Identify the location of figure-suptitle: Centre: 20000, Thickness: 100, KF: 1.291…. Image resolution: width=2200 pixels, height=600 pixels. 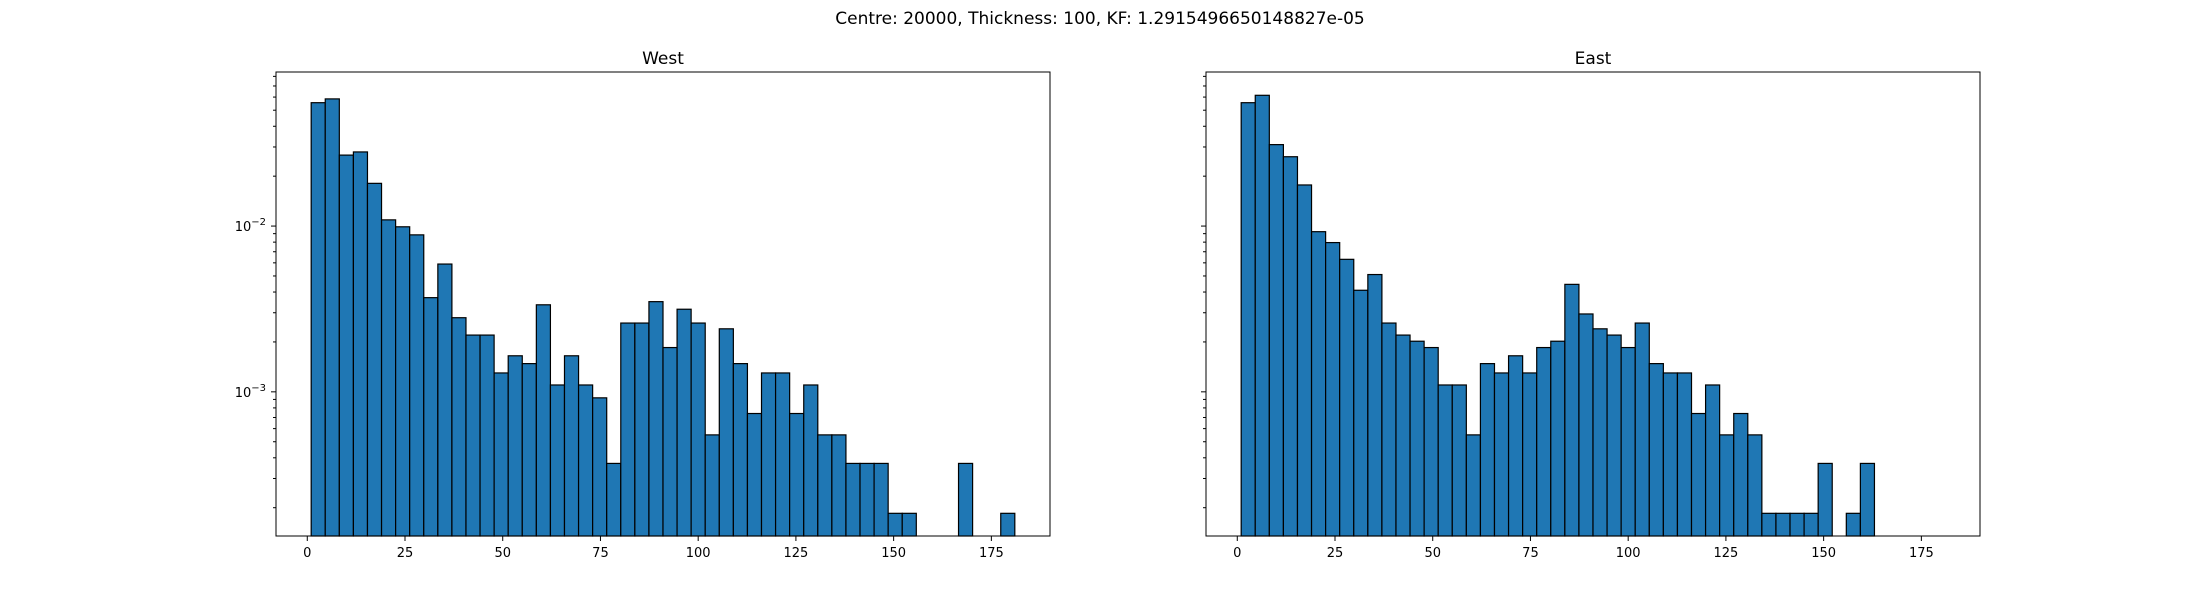
(1100, 19).